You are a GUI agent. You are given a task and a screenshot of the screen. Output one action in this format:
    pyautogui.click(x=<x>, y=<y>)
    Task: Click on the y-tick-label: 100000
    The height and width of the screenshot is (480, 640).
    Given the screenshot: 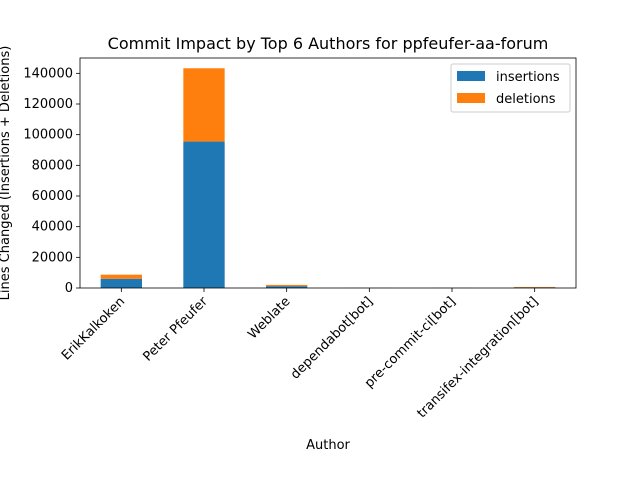 What is the action you would take?
    pyautogui.click(x=48, y=135)
    